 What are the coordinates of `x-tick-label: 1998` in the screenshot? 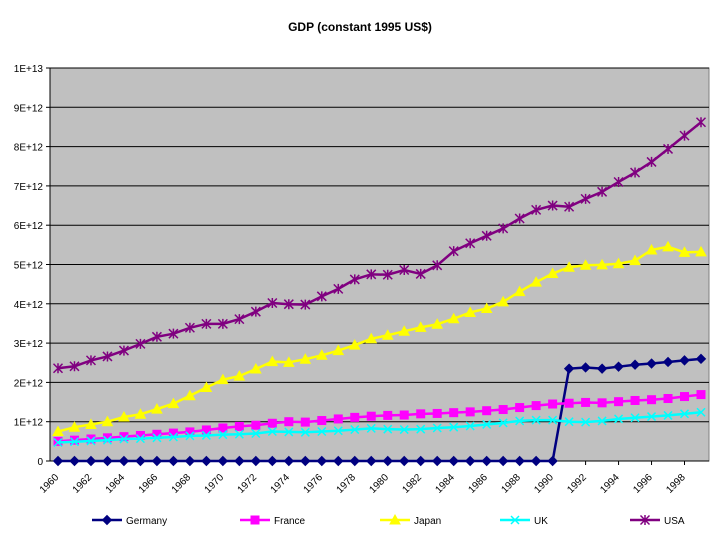 It's located at (676, 484).